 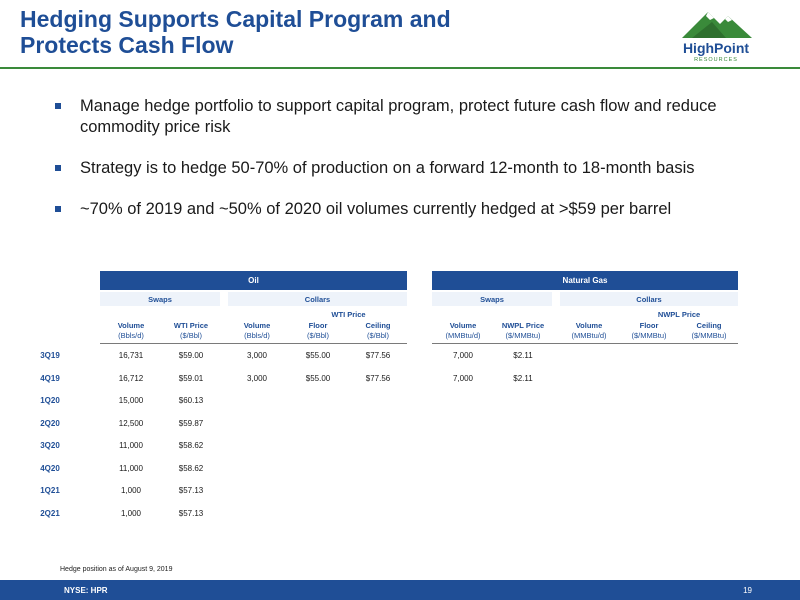 I want to click on table-cell: $60.13, so click(x=191, y=400).